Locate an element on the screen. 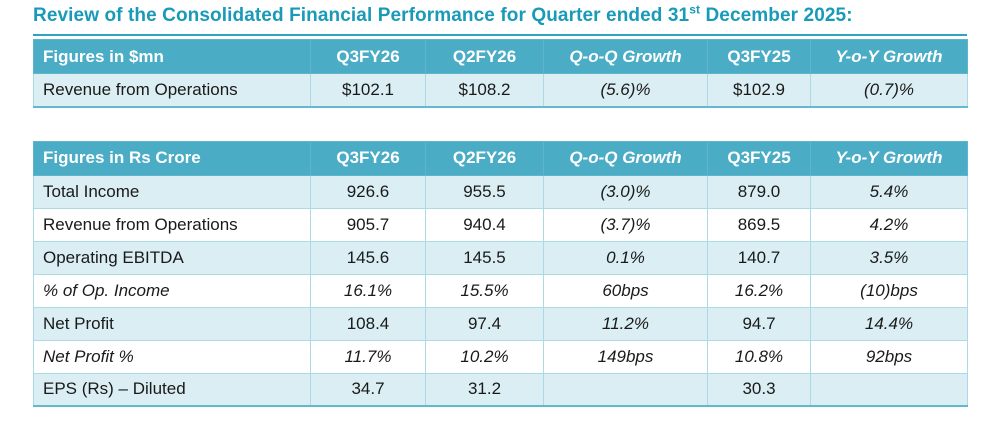 The width and height of the screenshot is (982, 442). value-cell: 955.5 is located at coordinates (484, 191).